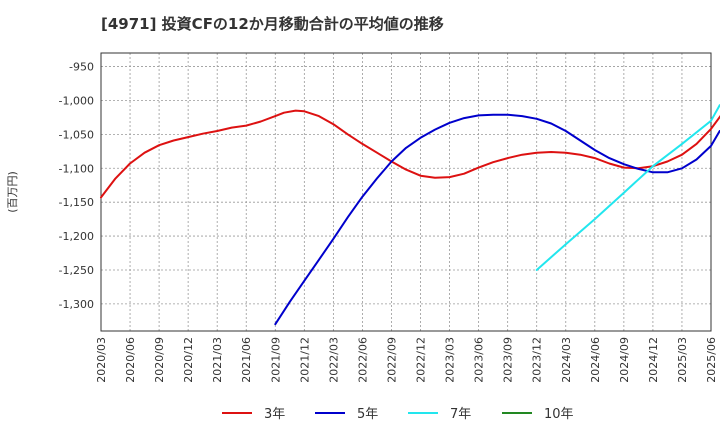 The width and height of the screenshot is (720, 440). What do you see at coordinates (101, 360) in the screenshot?
I see `x-tick-label: 2020/03` at bounding box center [101, 360].